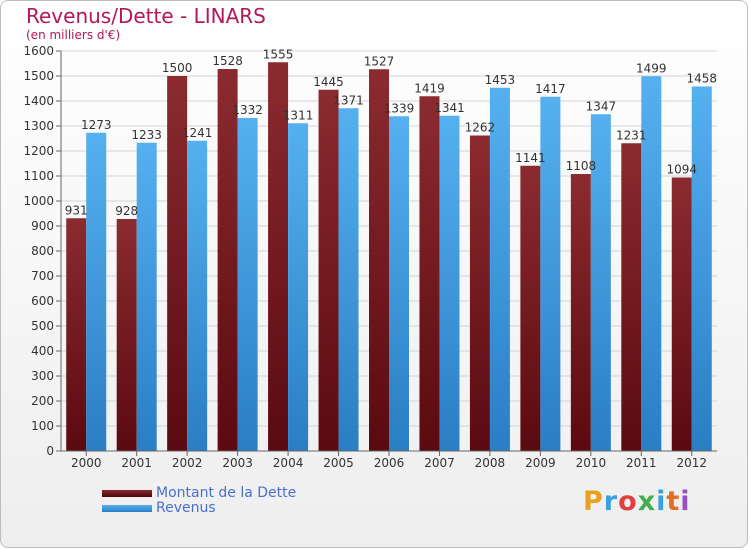 The height and width of the screenshot is (550, 750). I want to click on chart-title: Revenus/Dette - LINARS, so click(146, 16).